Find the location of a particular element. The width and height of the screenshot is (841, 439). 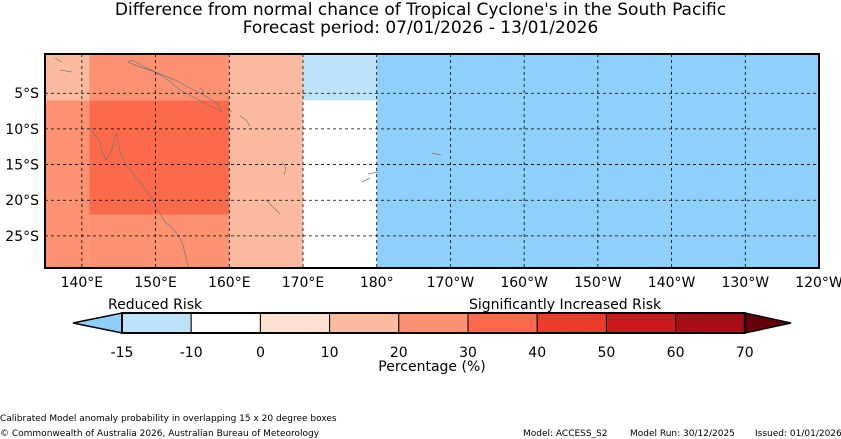

lon-label: 150°W is located at coordinates (598, 283).